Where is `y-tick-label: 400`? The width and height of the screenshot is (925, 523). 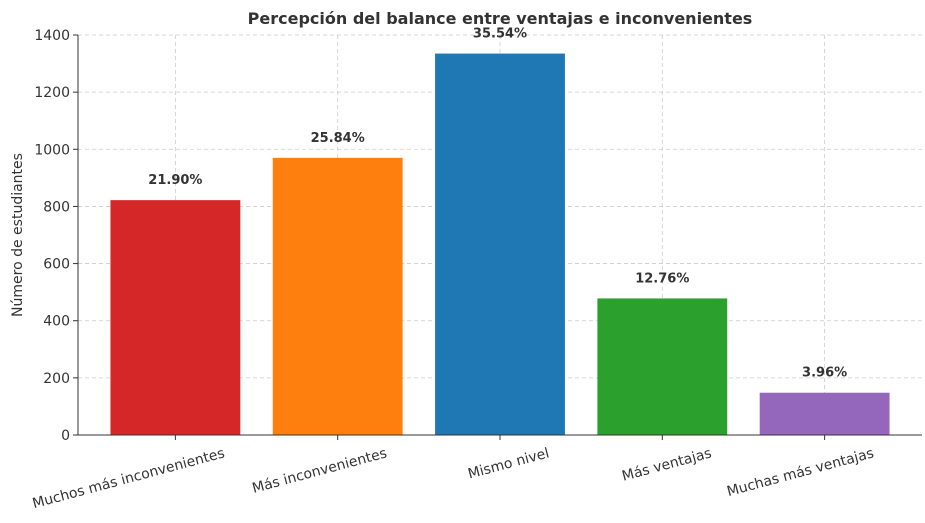
y-tick-label: 400 is located at coordinates (56, 322).